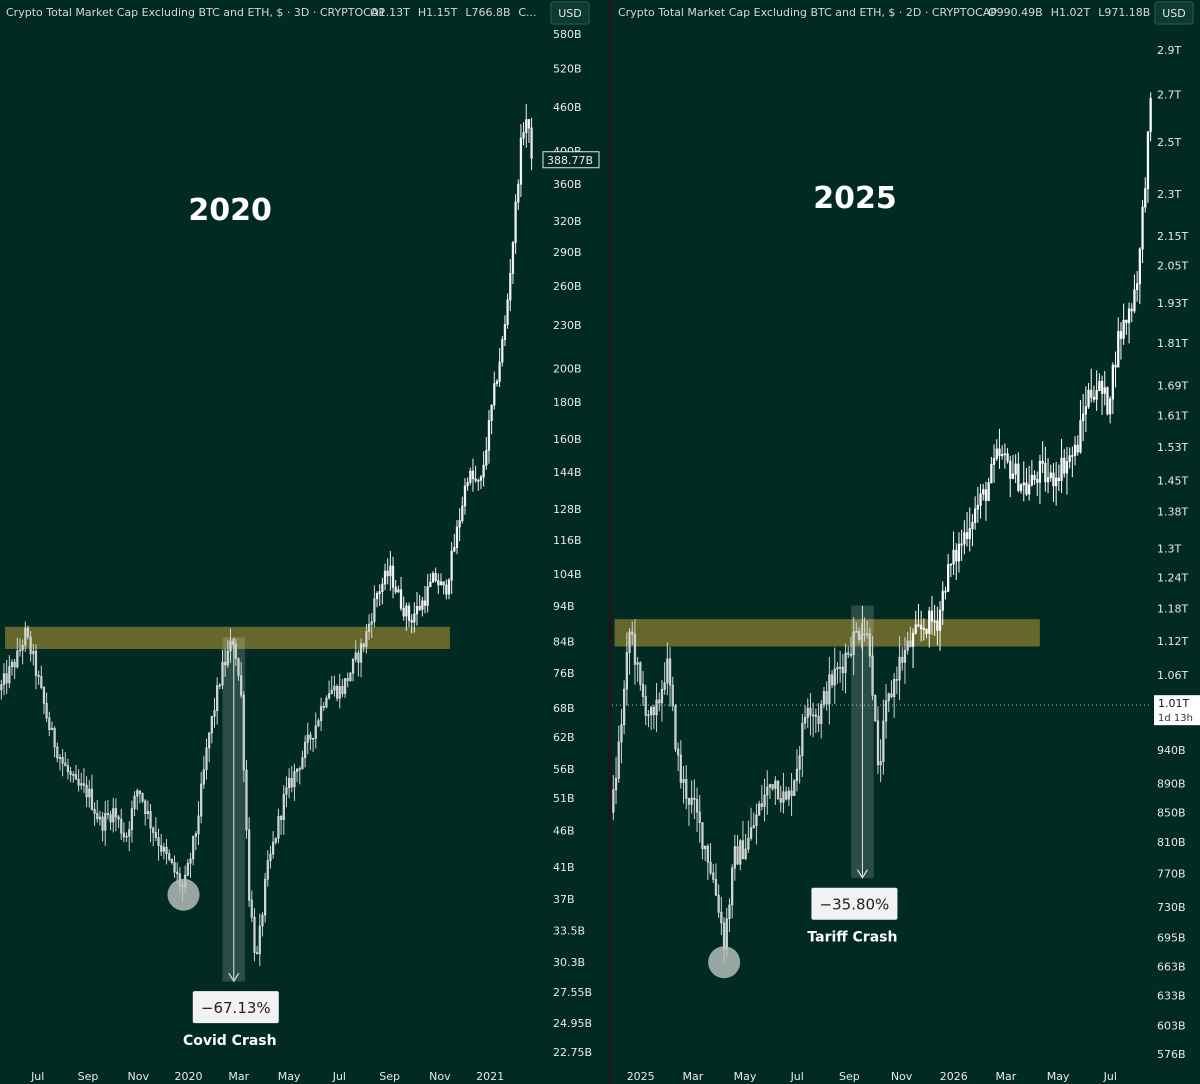 The height and width of the screenshot is (1084, 1200). What do you see at coordinates (567, 107) in the screenshot?
I see `y-tick-label: 460B` at bounding box center [567, 107].